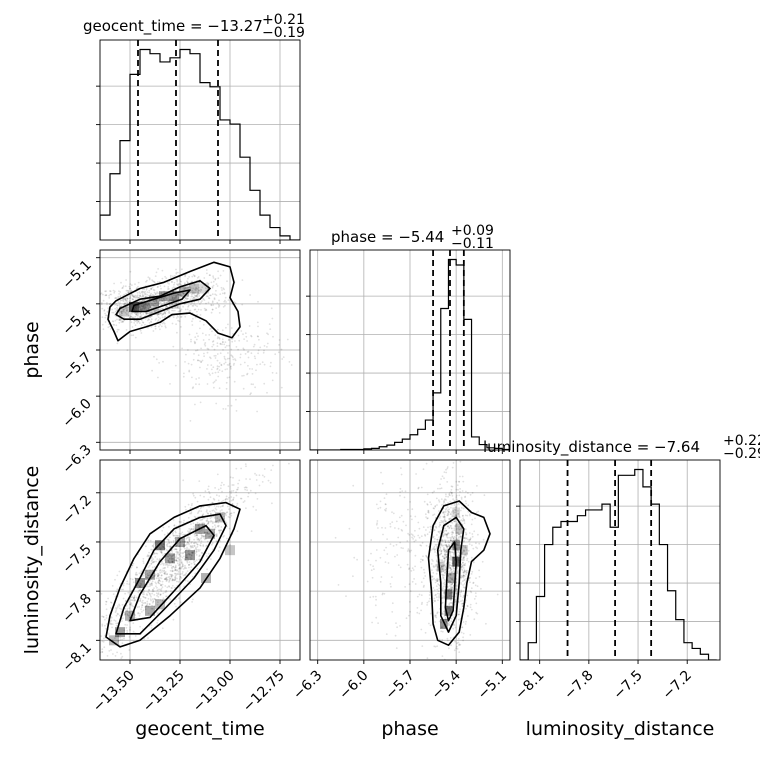 The width and height of the screenshot is (760, 760). I want to click on ylabel-phase: phase, so click(32, 349).